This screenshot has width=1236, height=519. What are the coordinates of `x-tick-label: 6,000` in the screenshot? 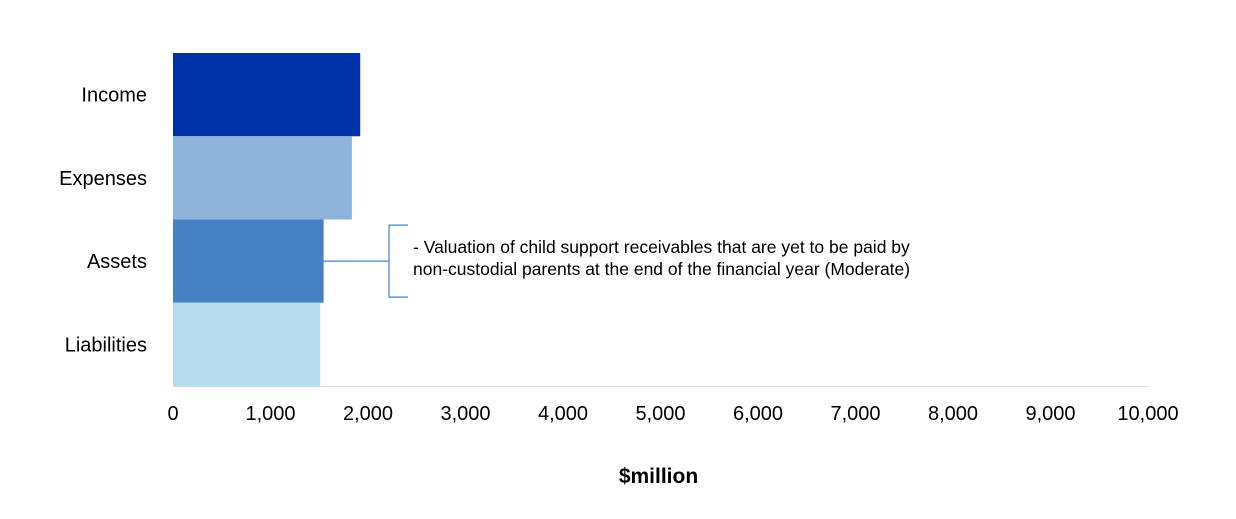 It's located at (758, 414).